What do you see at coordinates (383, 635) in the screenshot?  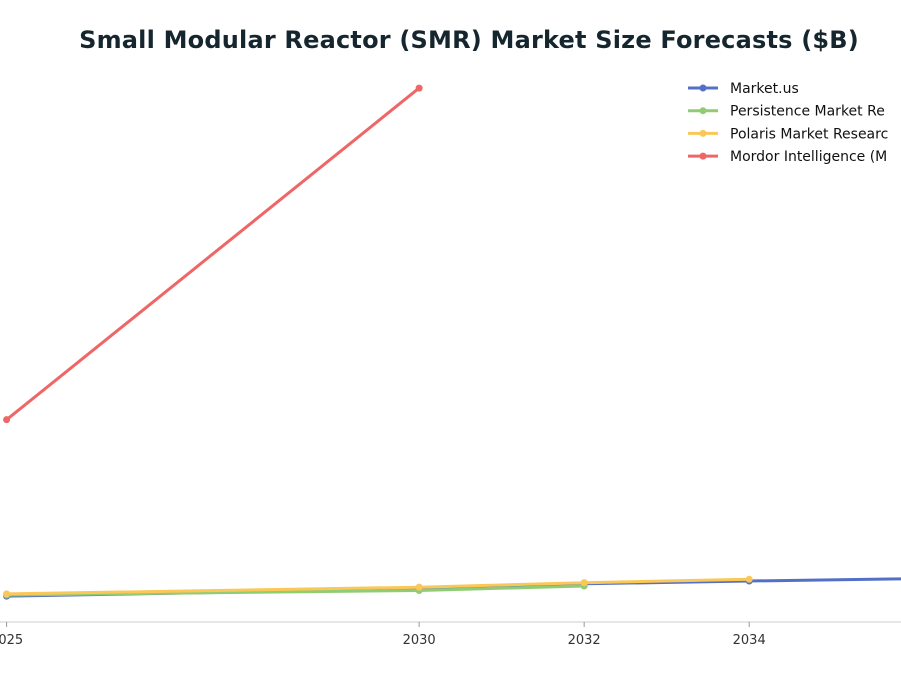 I see `x-axis-ticks: 2025 2030 2032 2034` at bounding box center [383, 635].